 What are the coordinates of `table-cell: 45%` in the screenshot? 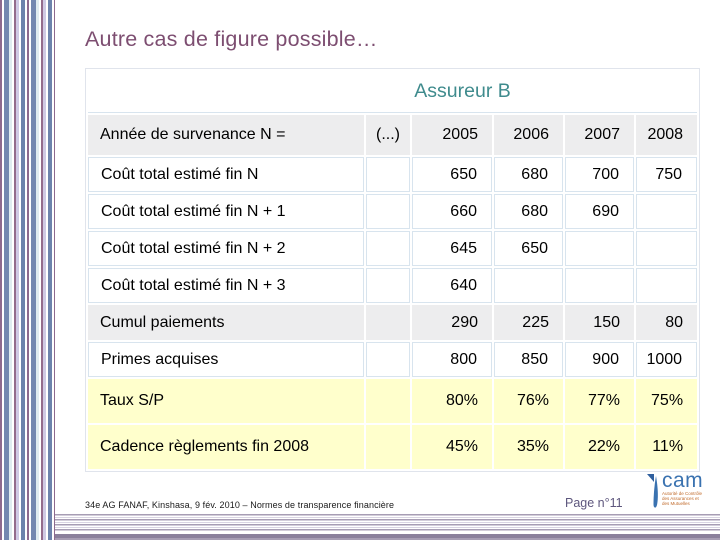 It's located at (452, 447).